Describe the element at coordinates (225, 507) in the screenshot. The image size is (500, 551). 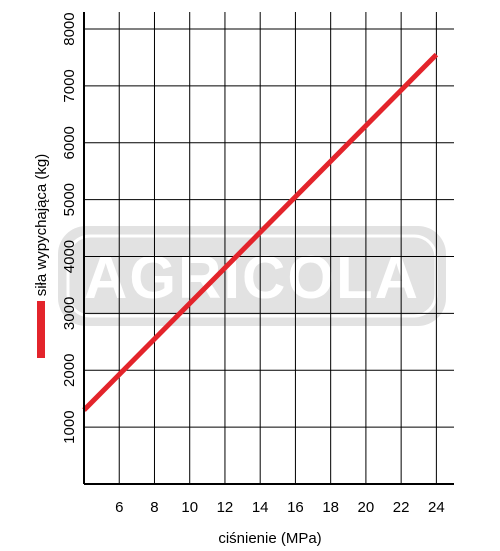
I see `x-tick-label: 12` at that location.